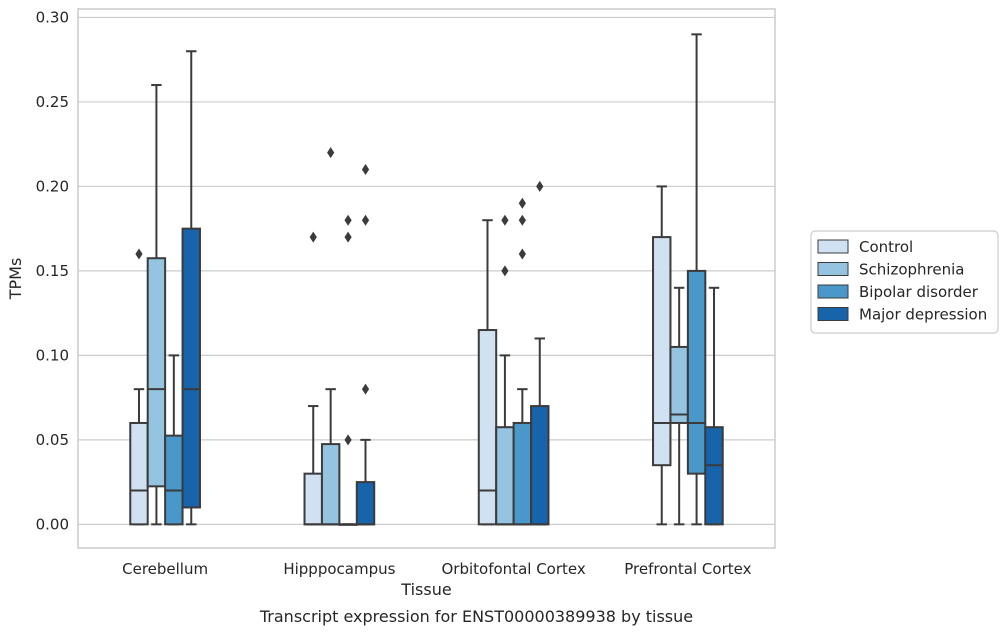  I want to click on x-tick-label: Cerebellum, so click(165, 569).